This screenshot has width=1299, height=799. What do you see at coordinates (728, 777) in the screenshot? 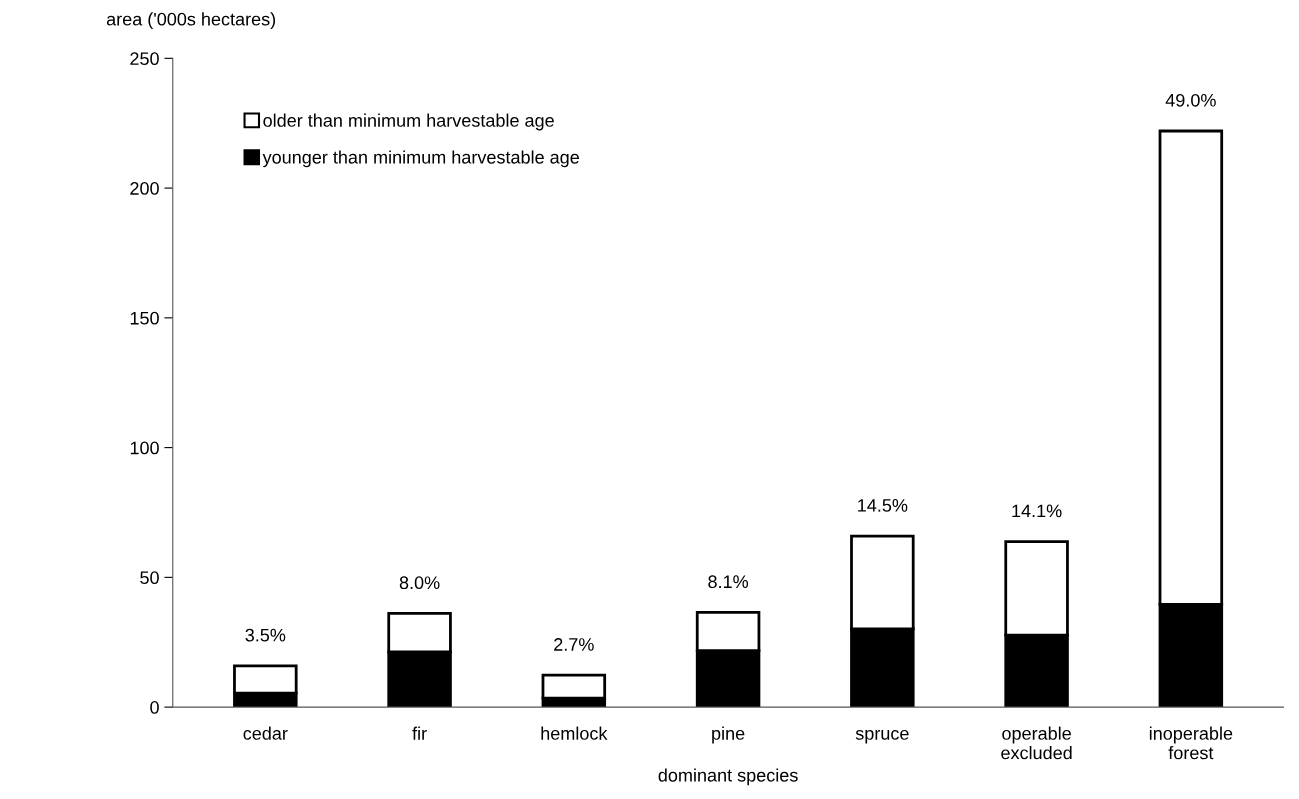
I see `x-axis-title: dominant species` at bounding box center [728, 777].